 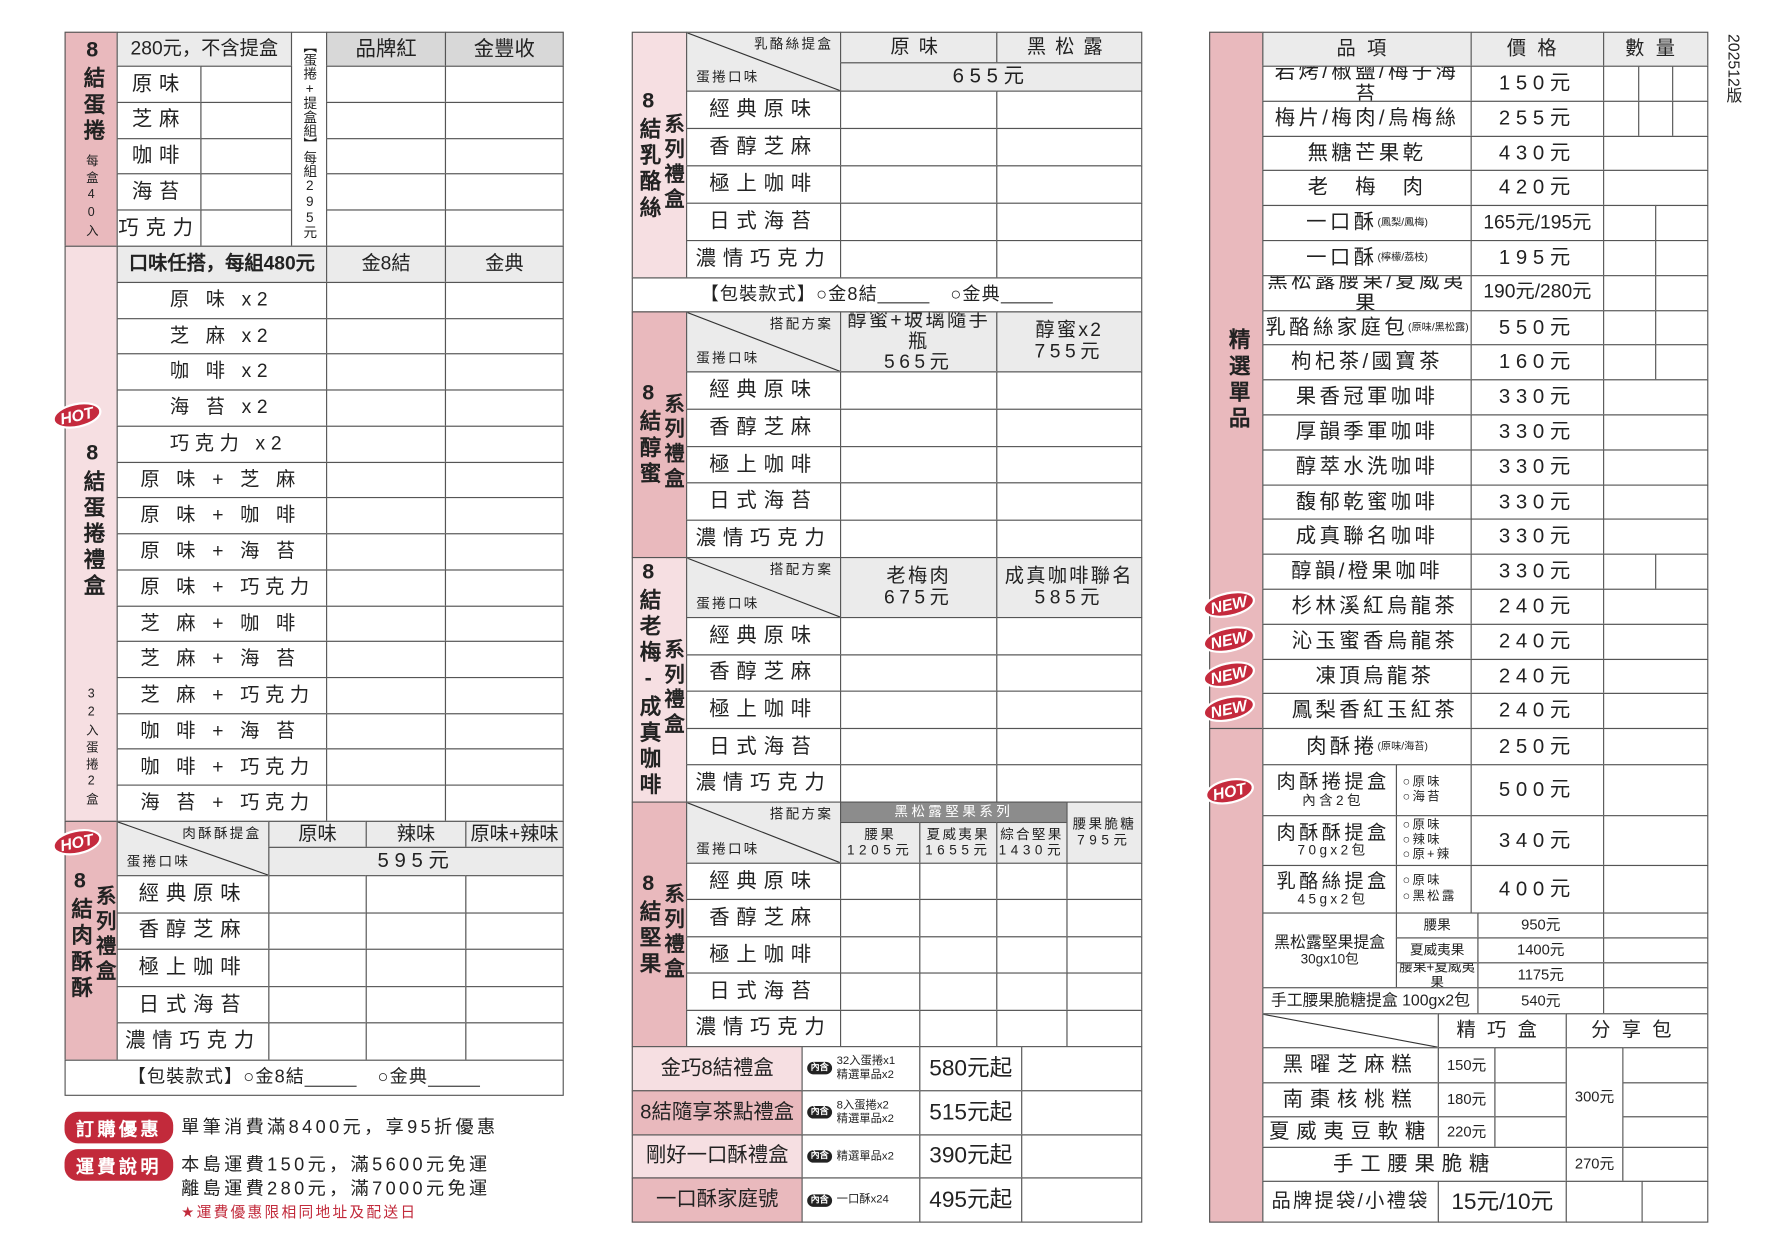 I want to click on box-option-radio: ○海苔, so click(x=1422, y=797).